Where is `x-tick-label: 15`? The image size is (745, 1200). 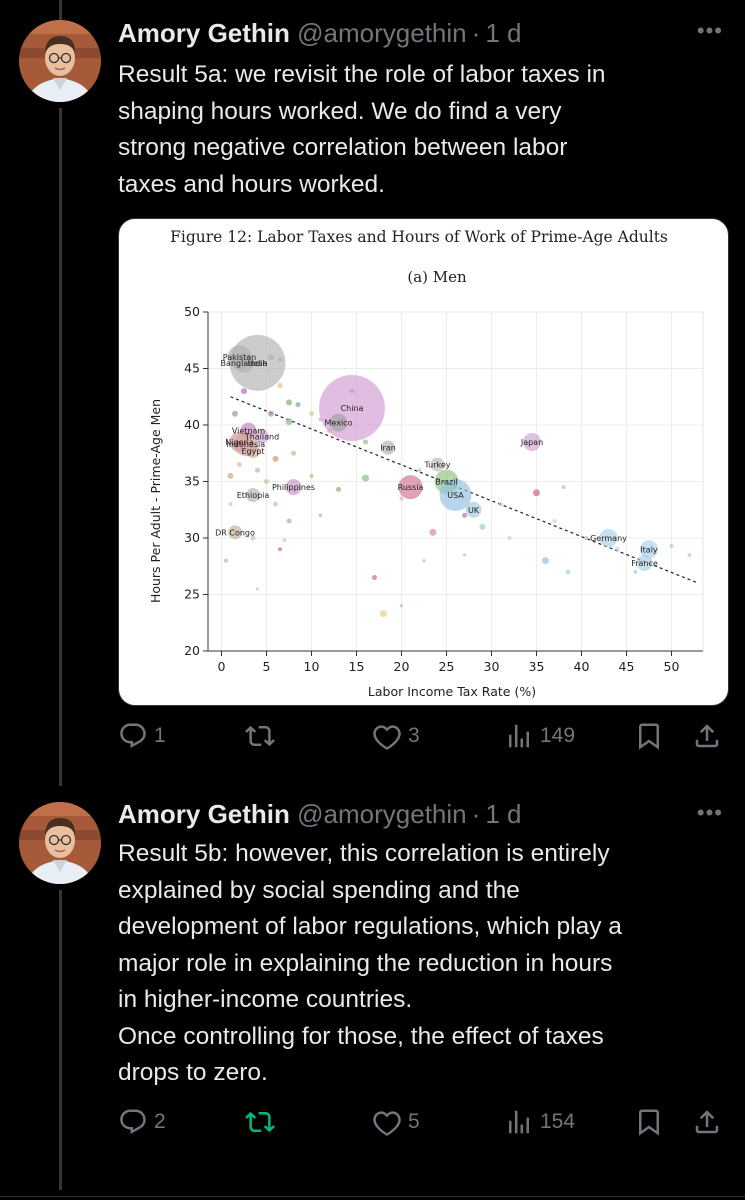
x-tick-label: 15 is located at coordinates (357, 666).